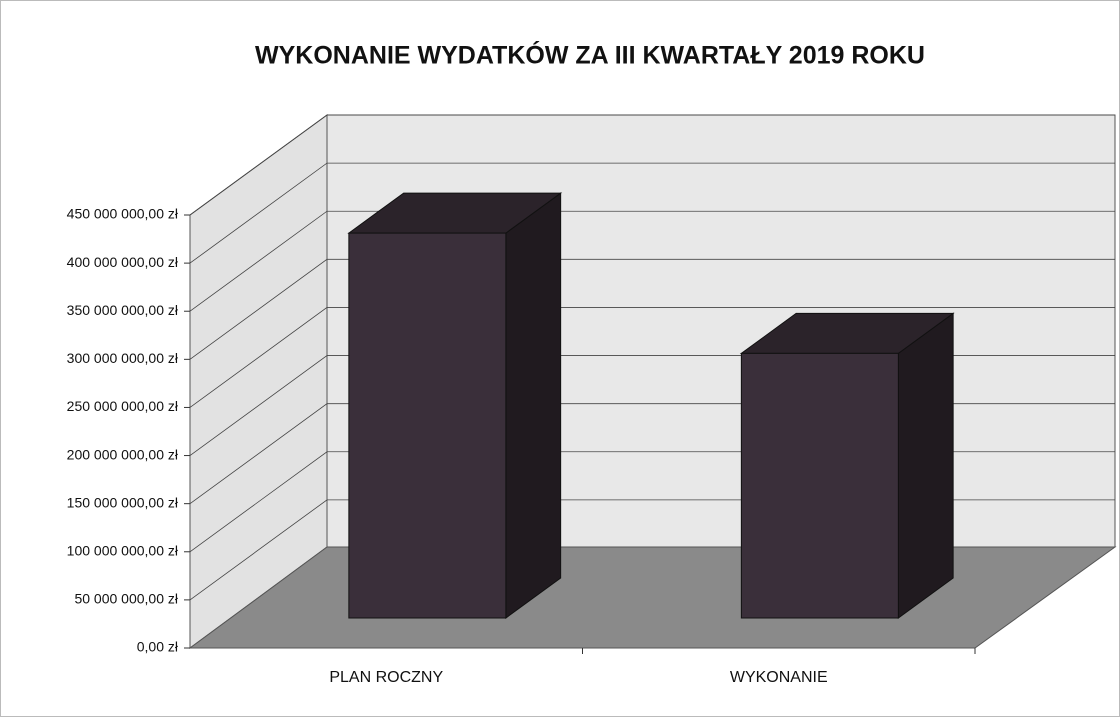  I want to click on y-tick-label: 450 000 000,00 zł, so click(123, 214).